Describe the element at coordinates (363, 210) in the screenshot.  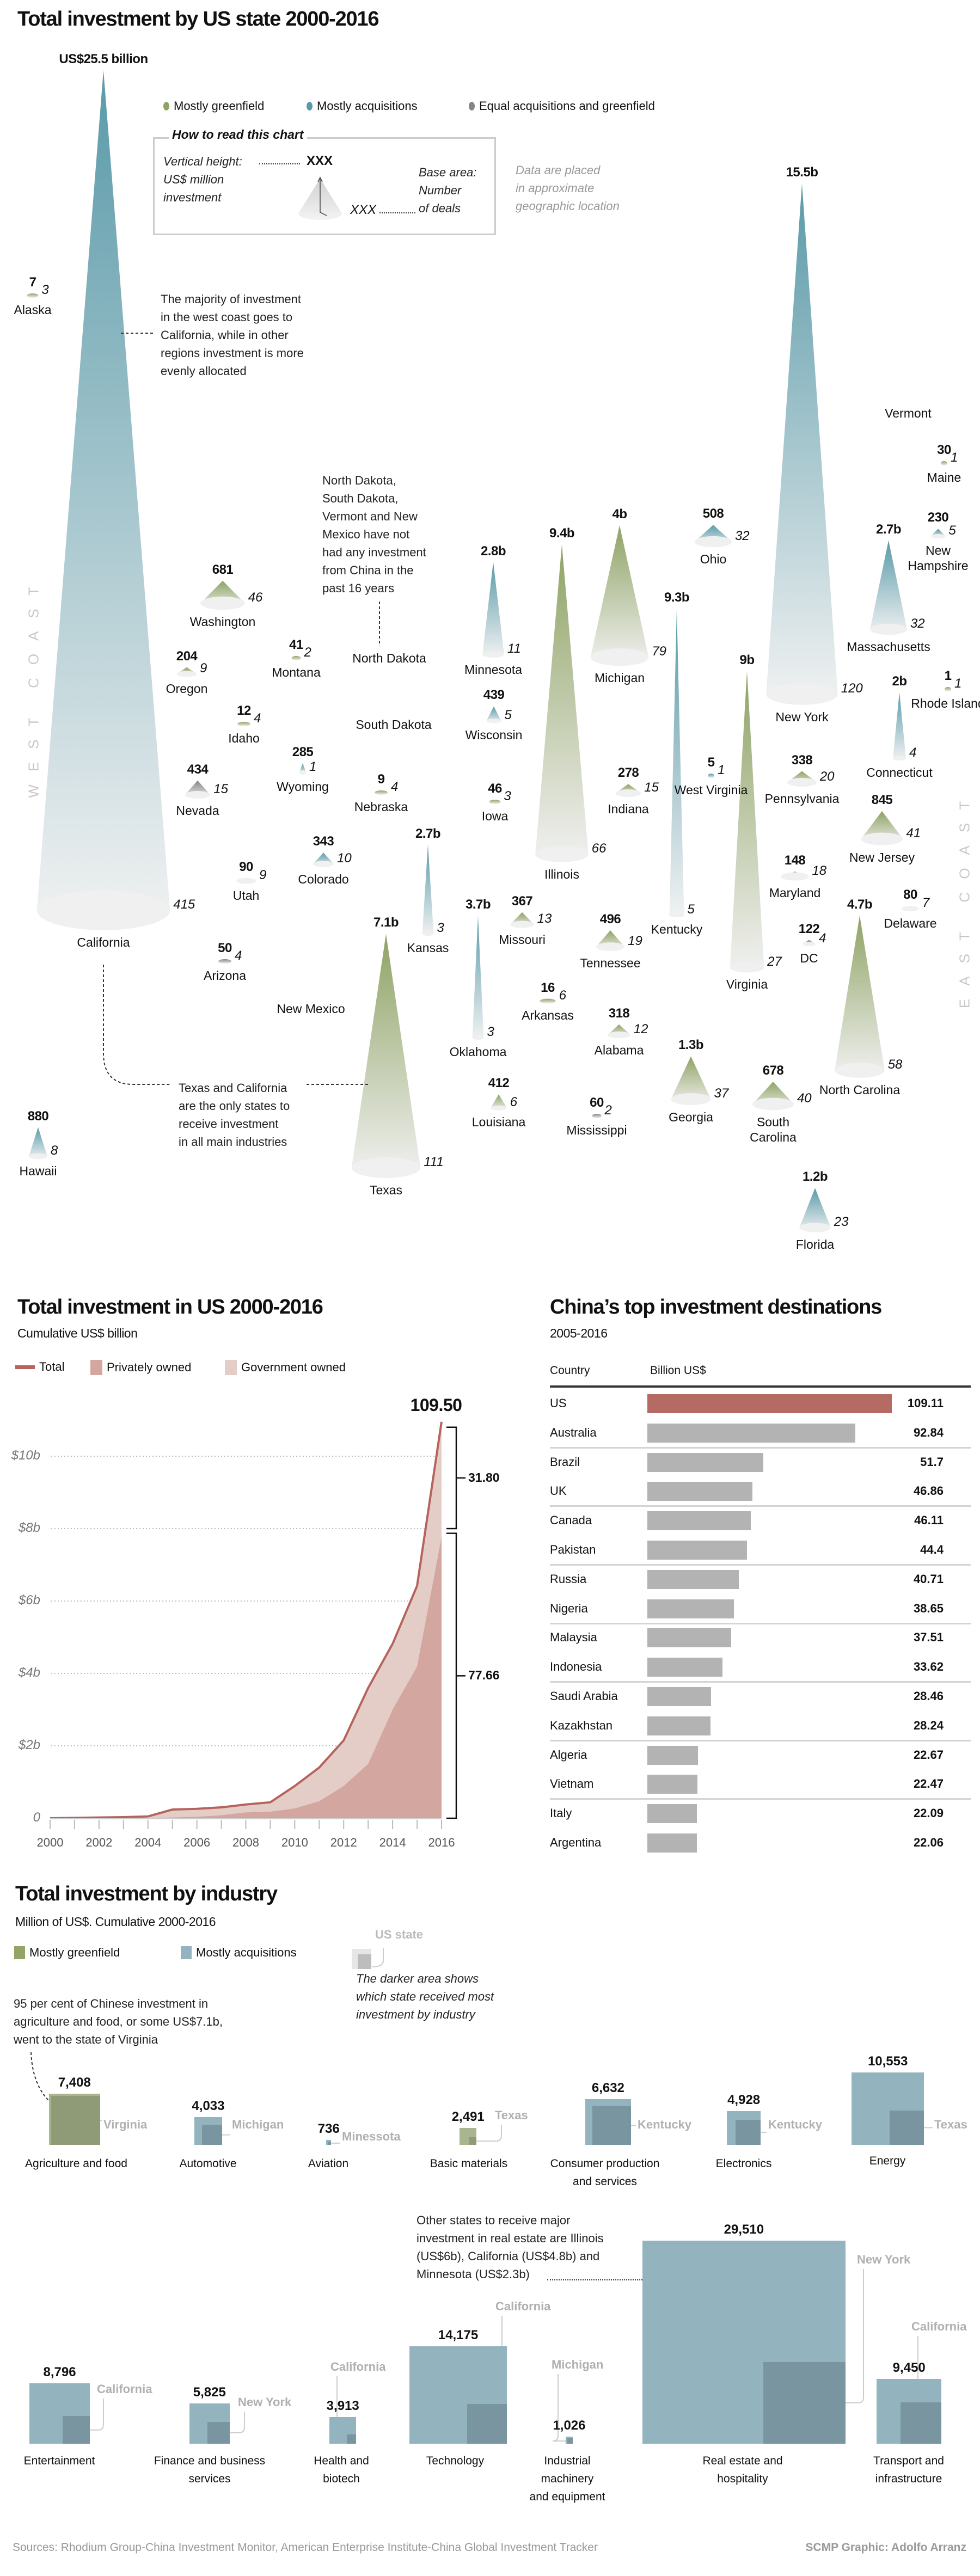
I see `xxx-base: XXX` at that location.